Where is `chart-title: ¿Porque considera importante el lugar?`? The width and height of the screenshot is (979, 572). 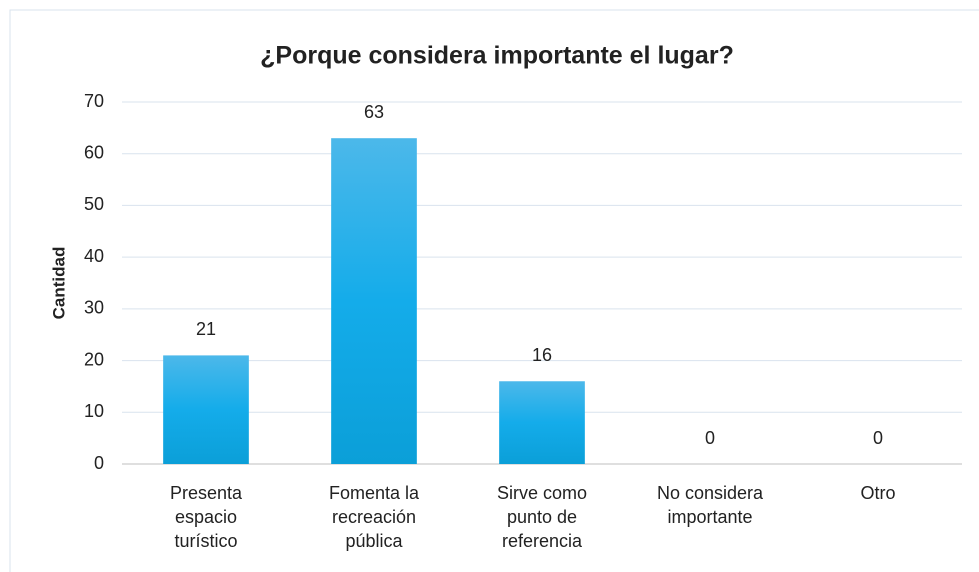 chart-title: ¿Porque considera importante el lugar? is located at coordinates (497, 56).